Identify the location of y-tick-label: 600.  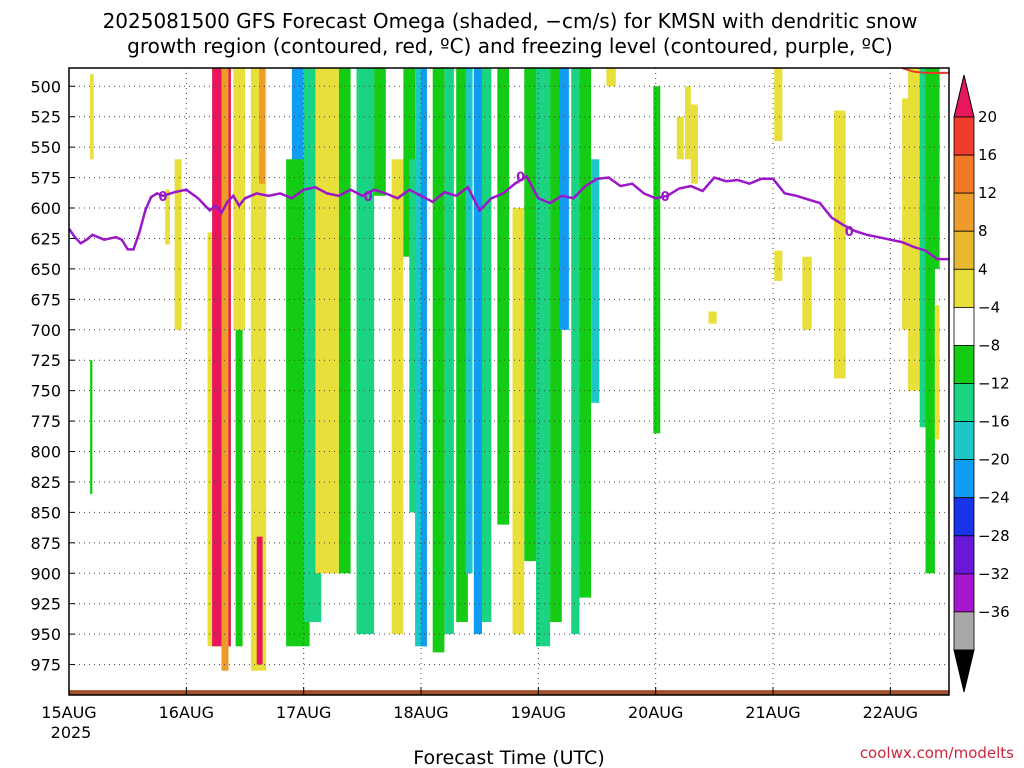
(45, 208).